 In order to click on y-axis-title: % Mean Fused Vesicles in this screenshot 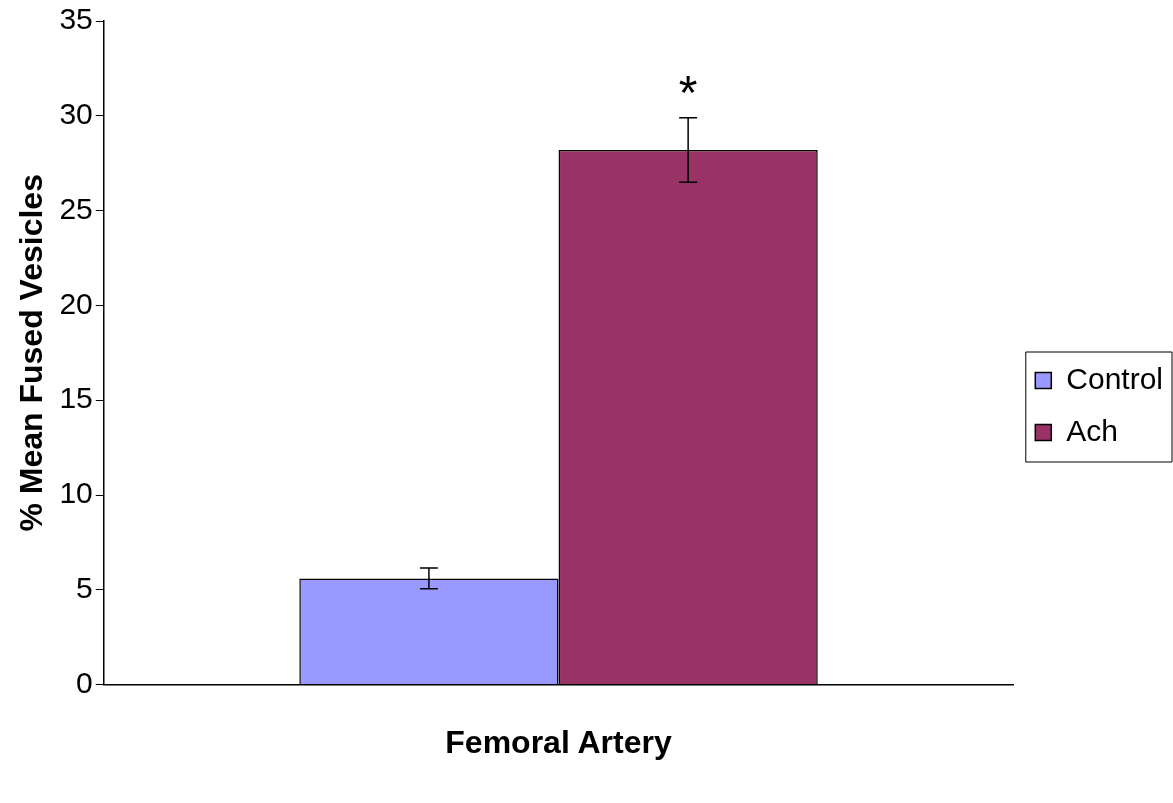, I will do `click(31, 353)`.